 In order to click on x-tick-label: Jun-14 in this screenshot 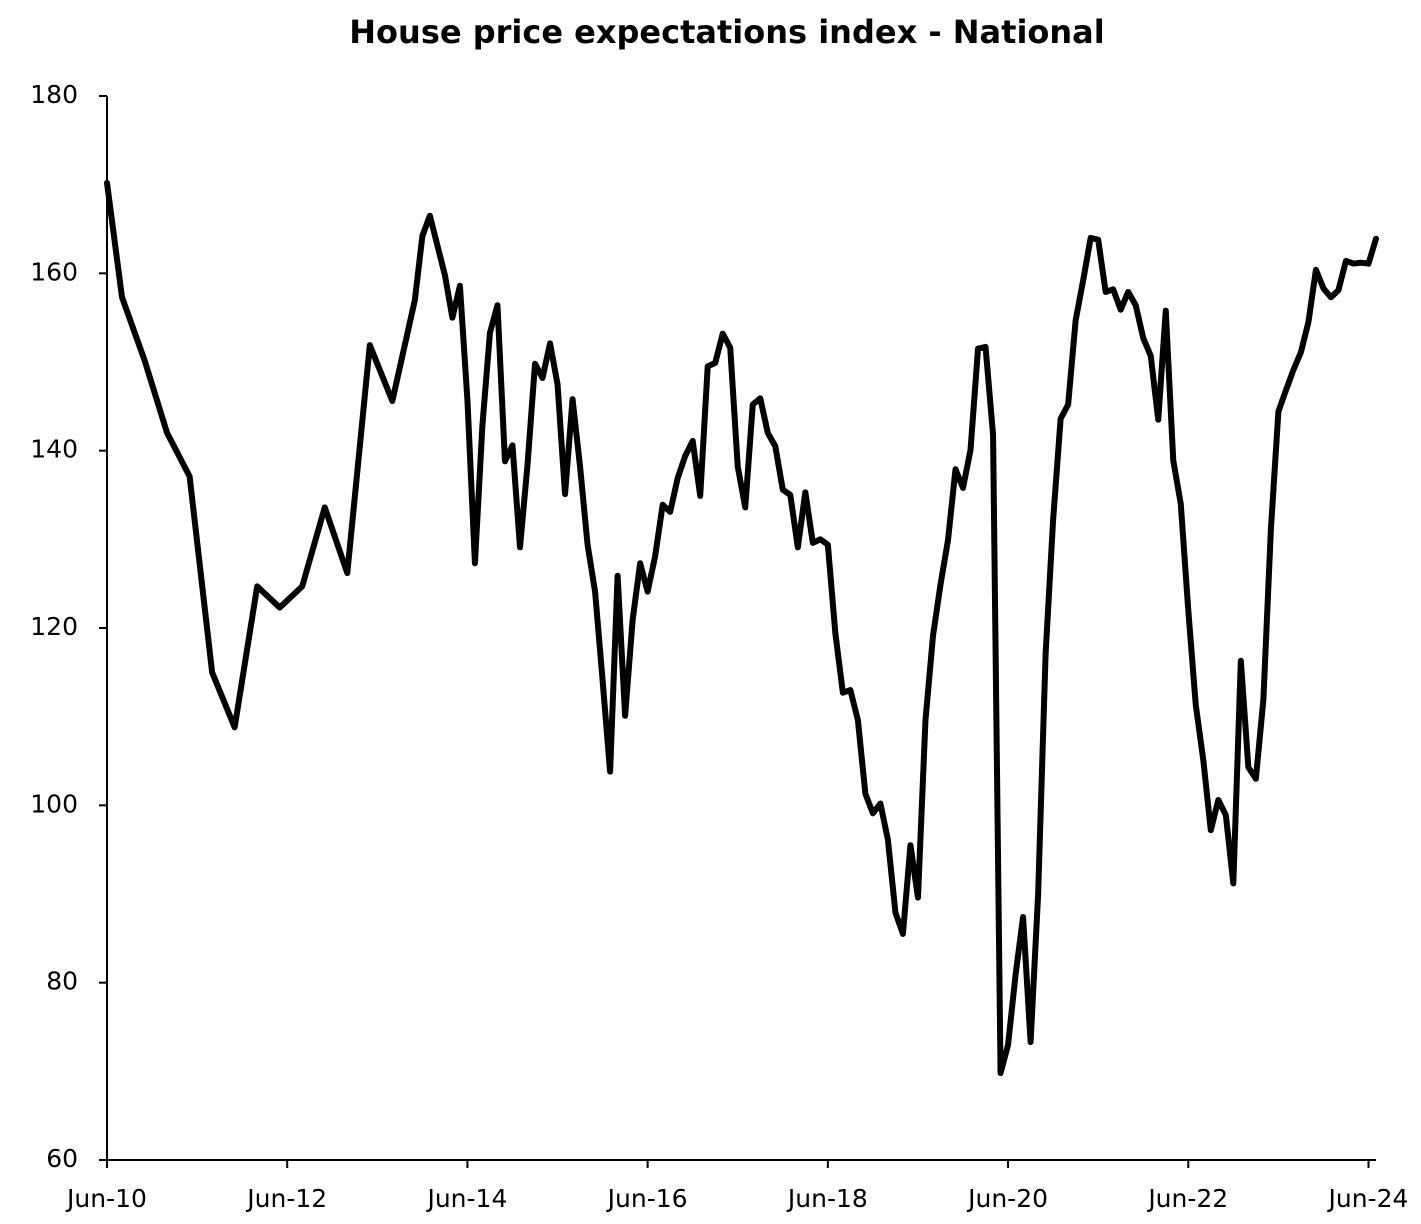, I will do `click(466, 1198)`.